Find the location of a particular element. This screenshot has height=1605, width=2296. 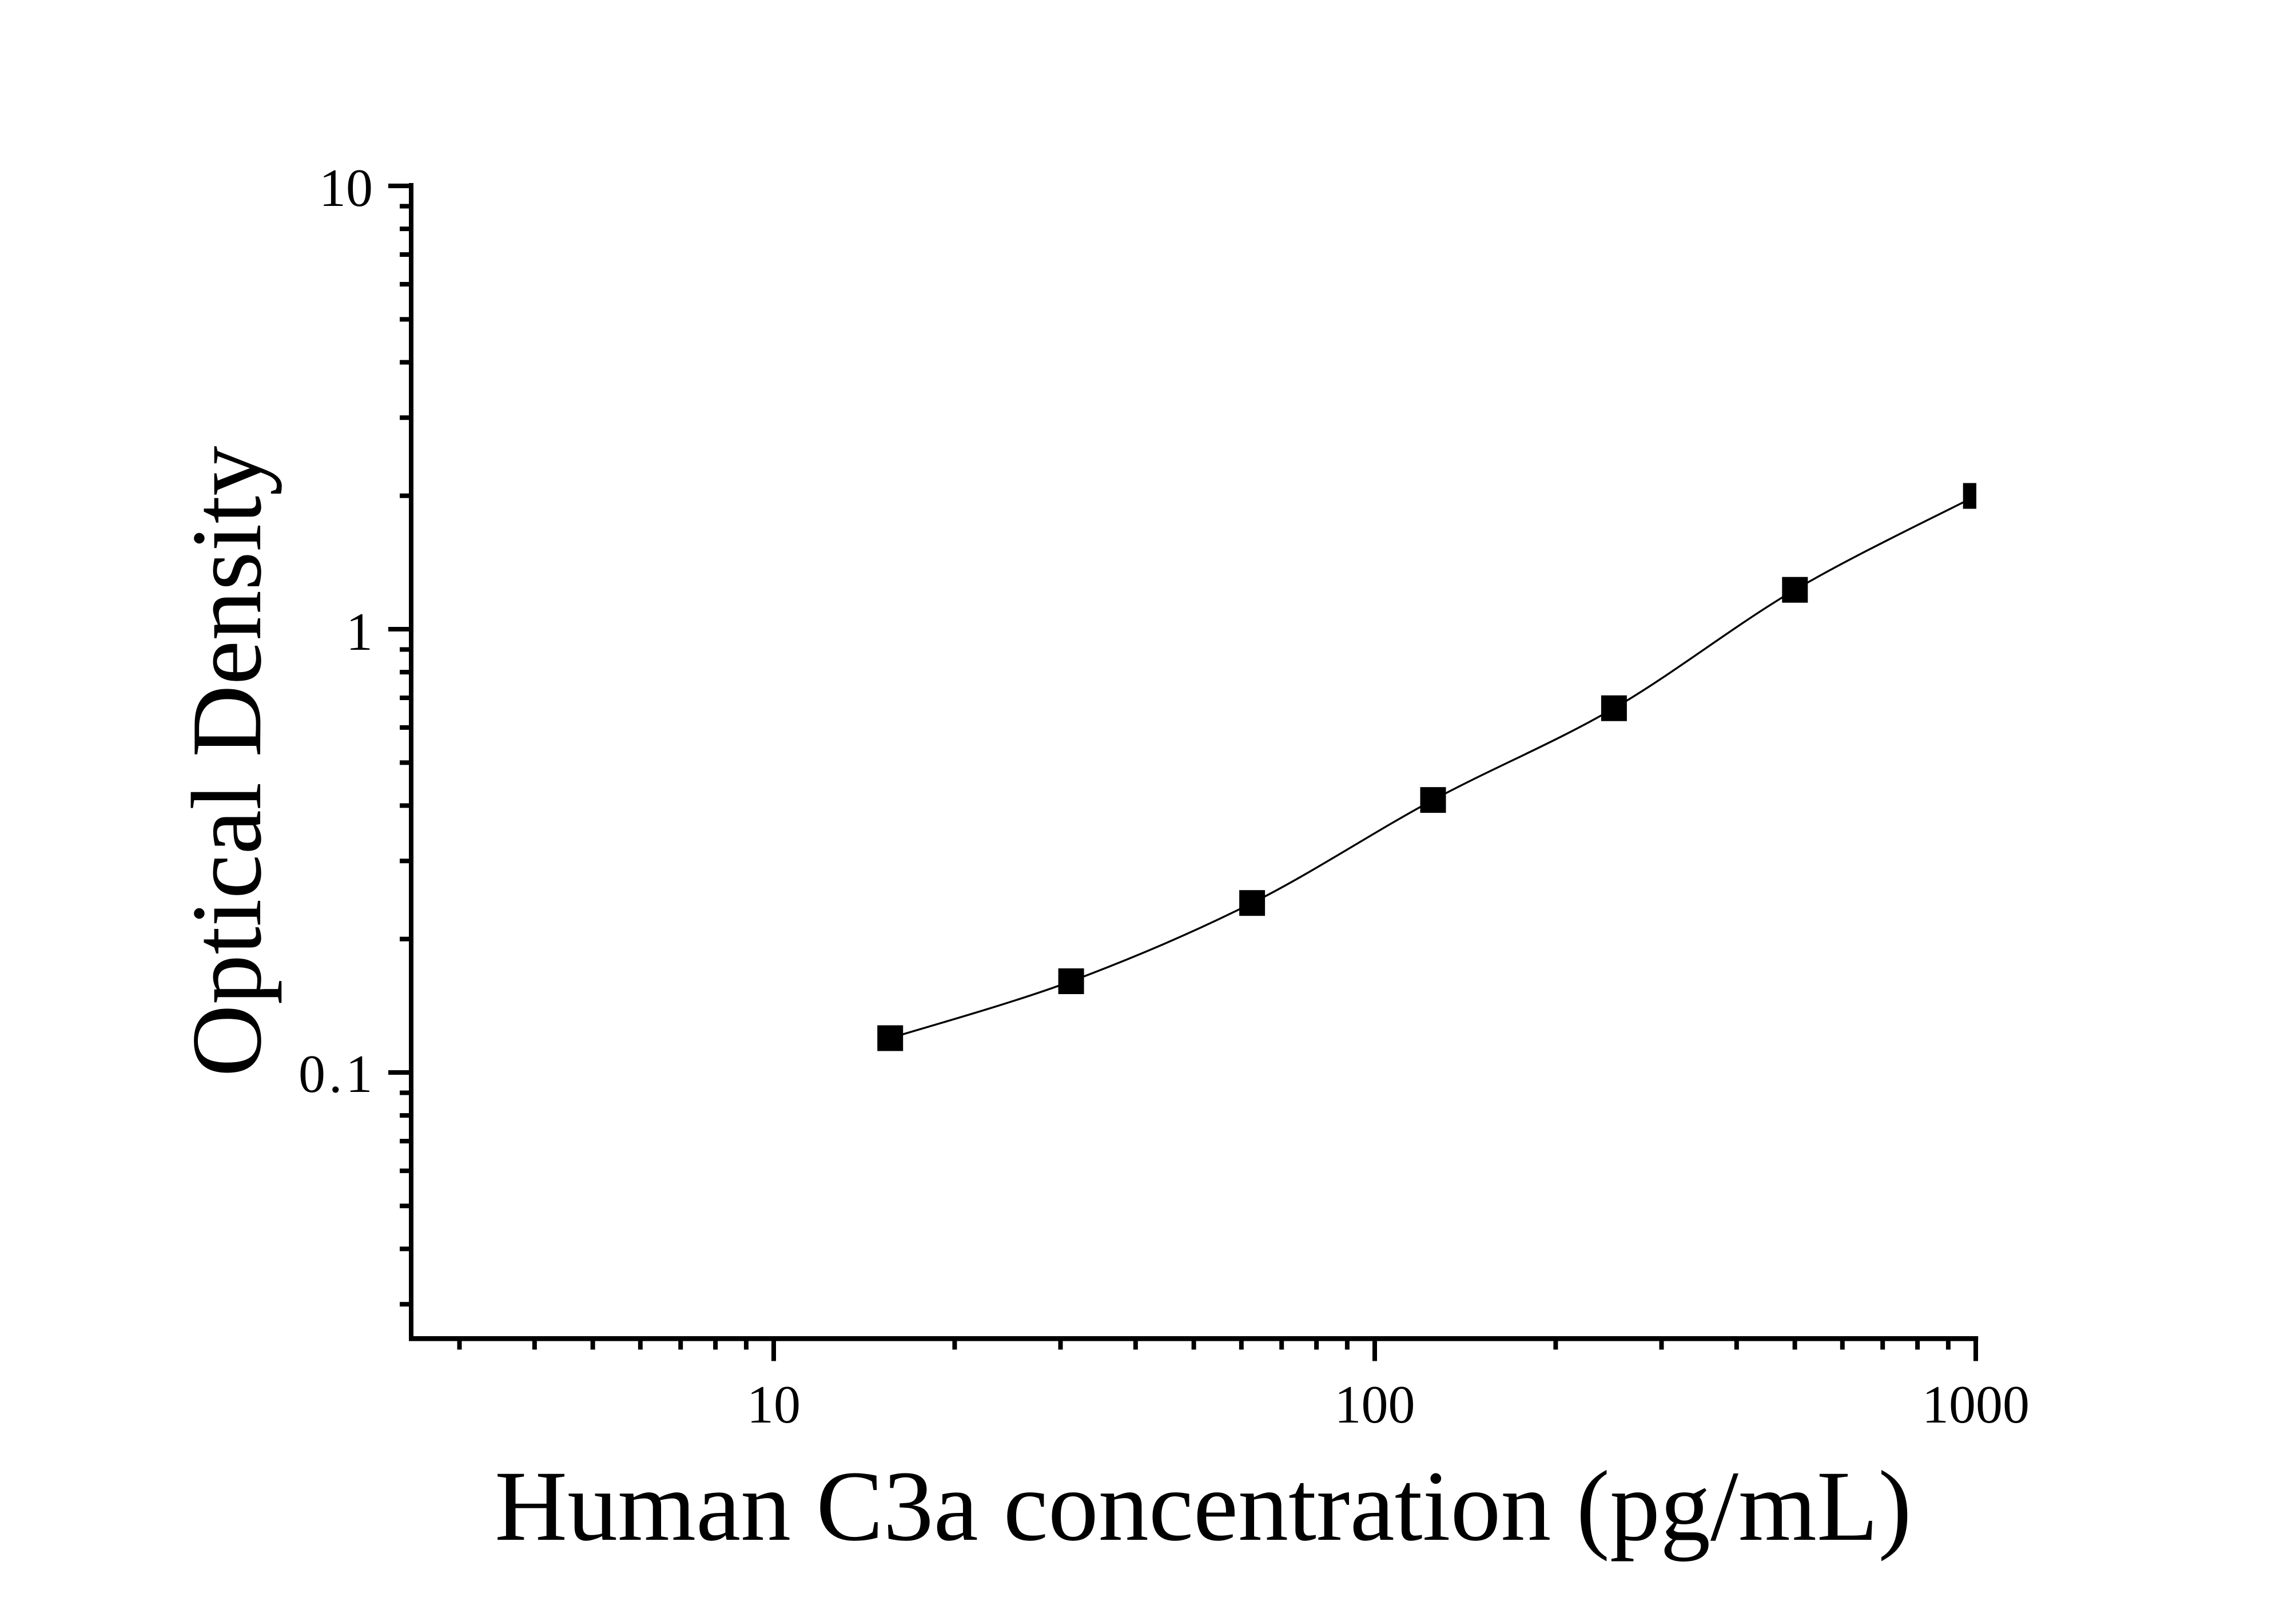

svg-text: 100 is located at coordinates (1375, 1405).